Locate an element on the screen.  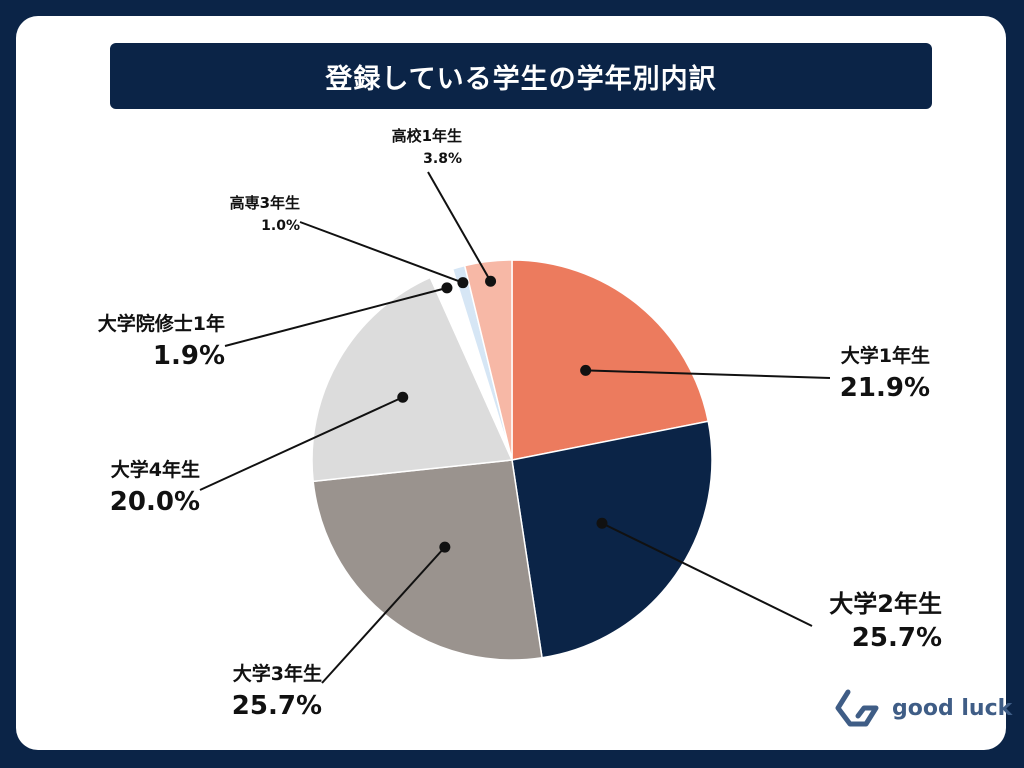
slice-value-3: 25.7% is located at coordinates (277, 706).